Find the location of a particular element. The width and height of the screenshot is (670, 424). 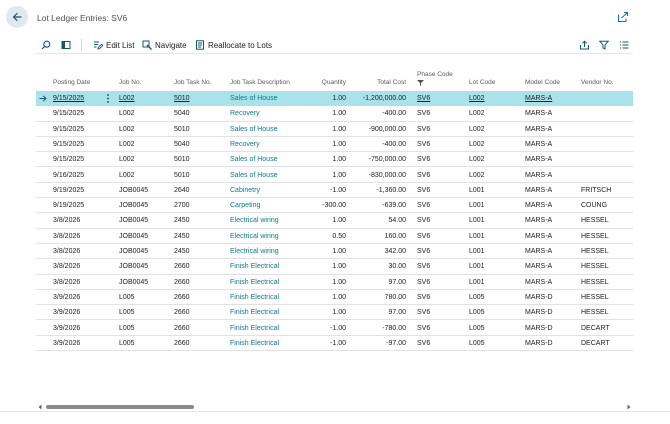

edit-list-label: Edit List is located at coordinates (120, 45).